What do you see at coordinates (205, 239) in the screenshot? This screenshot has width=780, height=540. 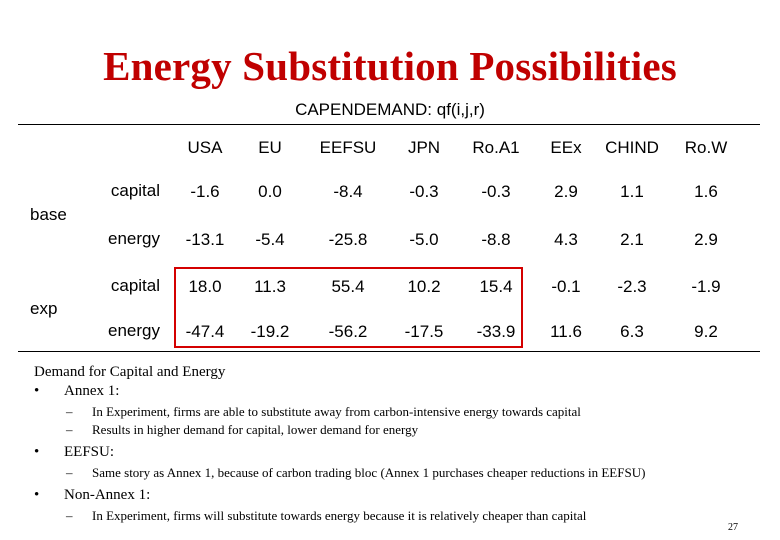 I see `table-cell: -13.1` at bounding box center [205, 239].